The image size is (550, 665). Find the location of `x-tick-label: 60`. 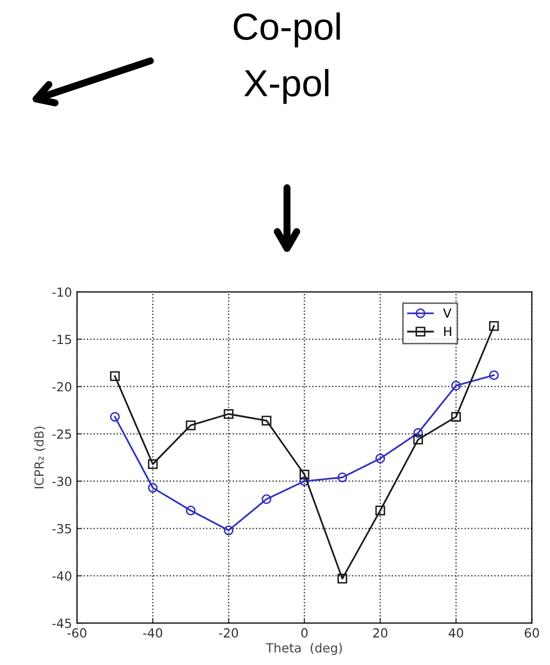

x-tick-label: 60 is located at coordinates (531, 633).